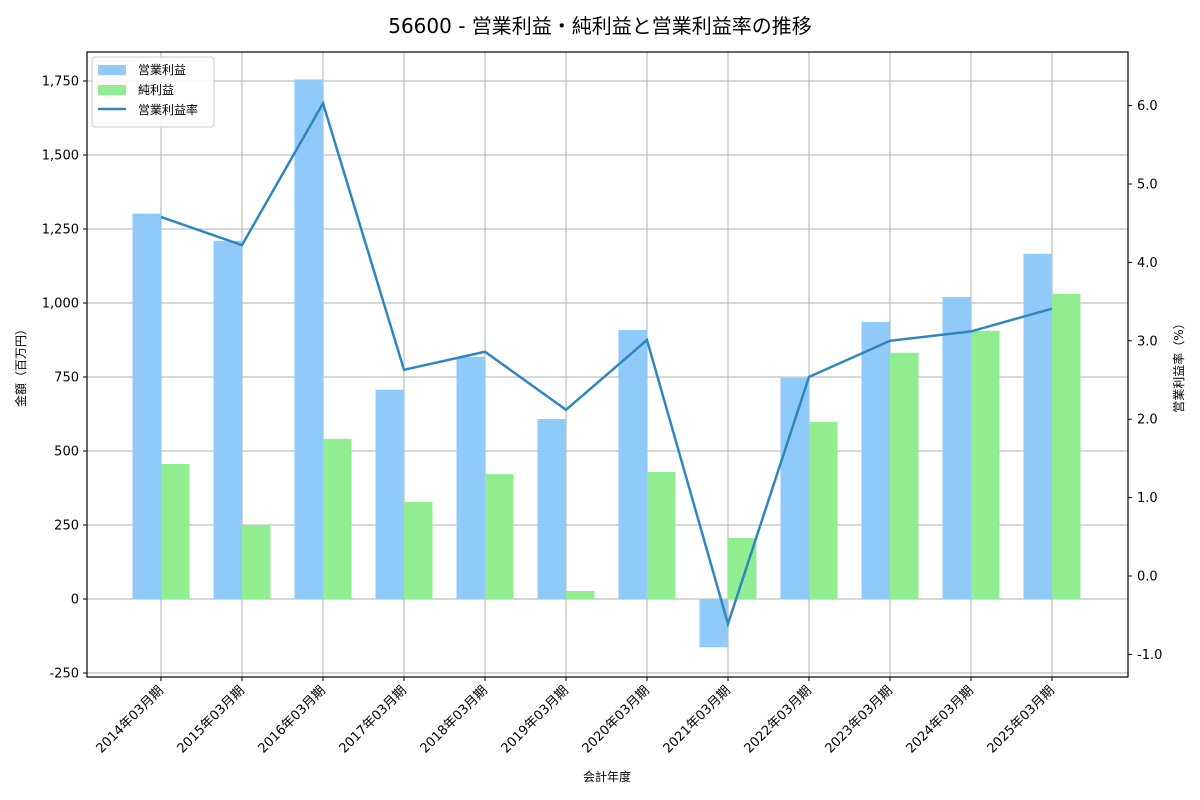 This screenshot has height=800, width=1200. Describe the element at coordinates (778, 719) in the screenshot. I see `x-tick-label: 2022年03月期` at that location.